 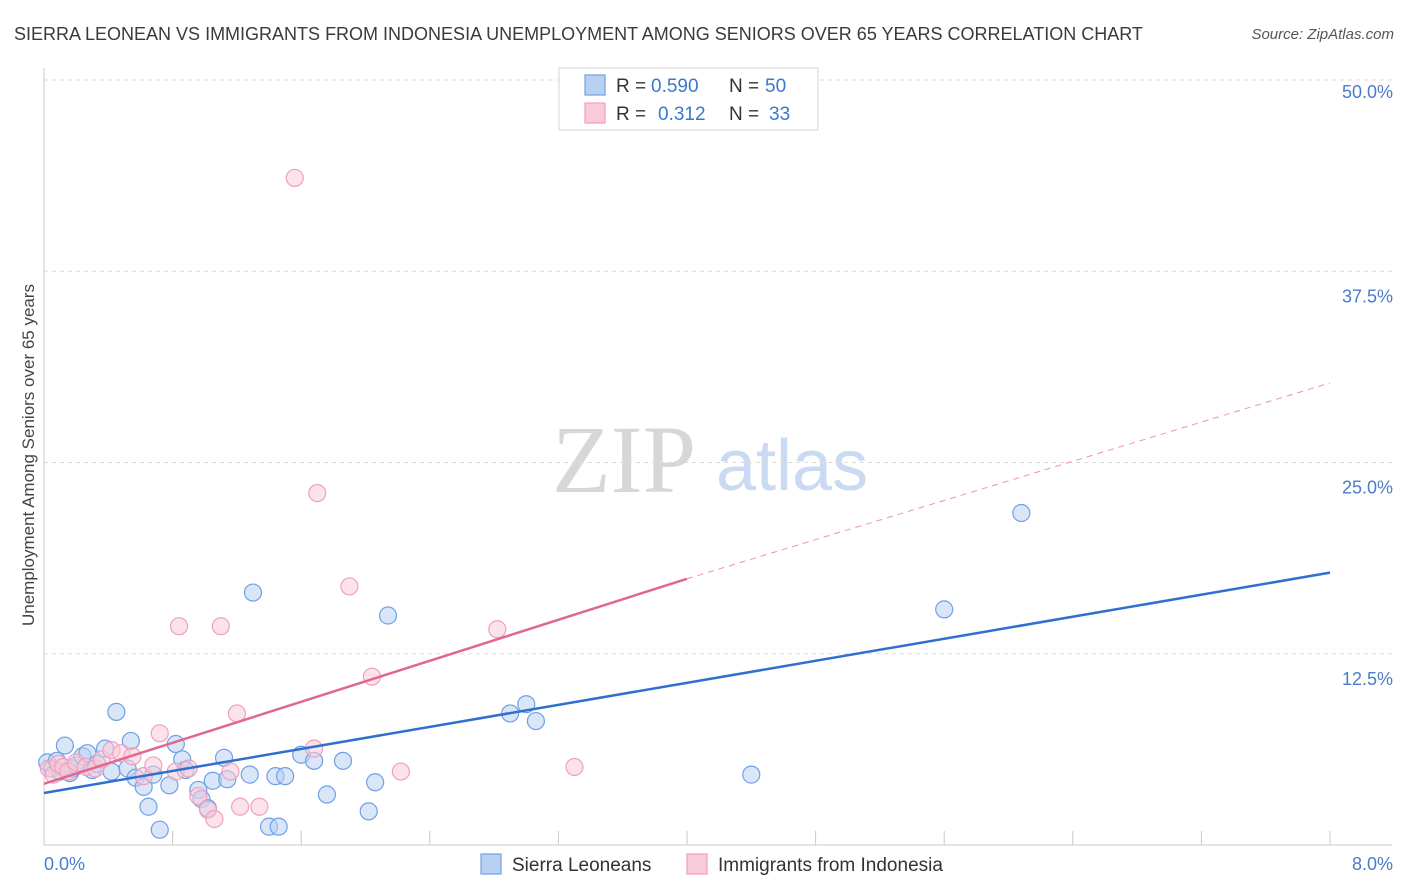 I want to click on legend-r-value-indonesia: 0.312, so click(x=682, y=114).